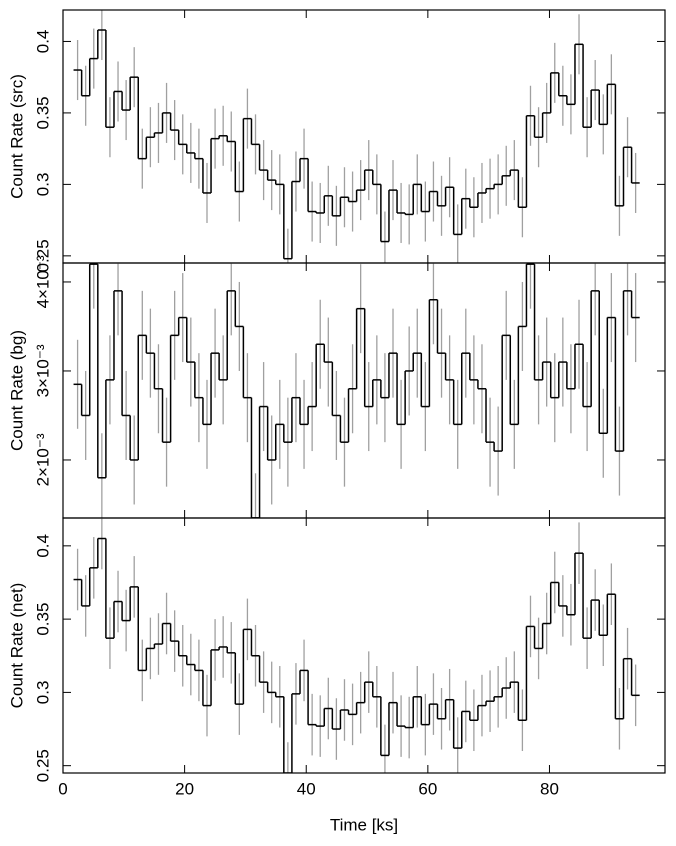 This screenshot has width=676, height=846. I want to click on x-axis-label: Time [ks], so click(364, 824).